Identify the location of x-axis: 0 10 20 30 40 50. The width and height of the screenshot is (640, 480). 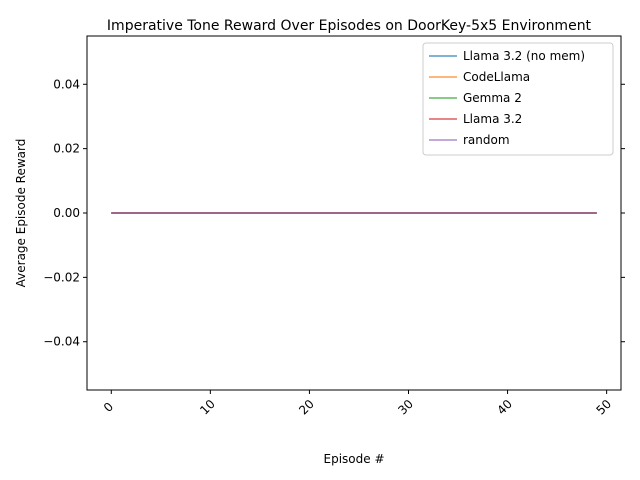
(357, 404).